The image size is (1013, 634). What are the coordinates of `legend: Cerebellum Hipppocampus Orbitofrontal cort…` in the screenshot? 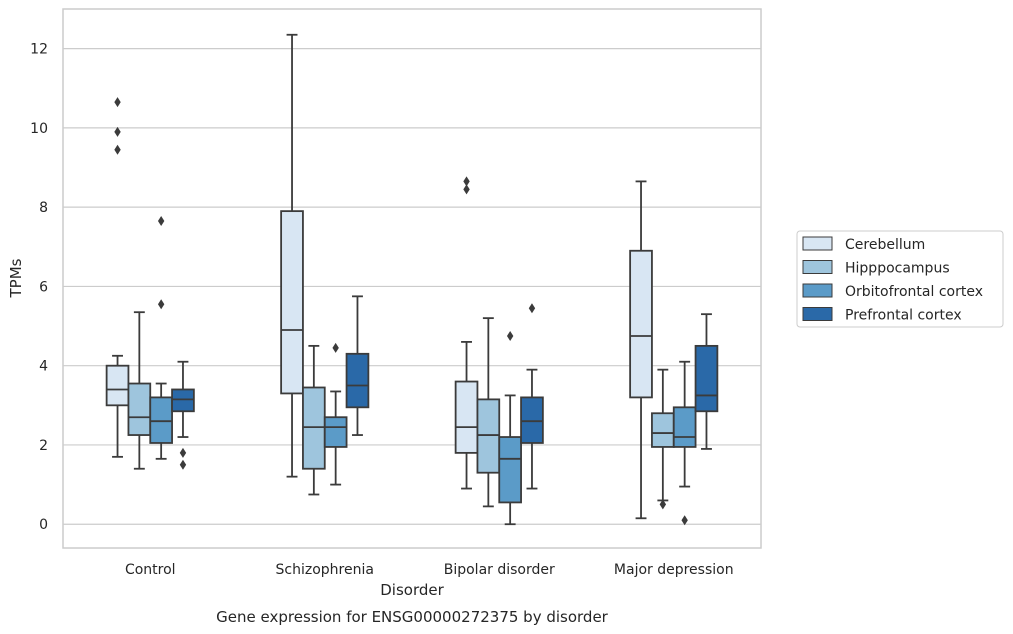 It's located at (900, 279).